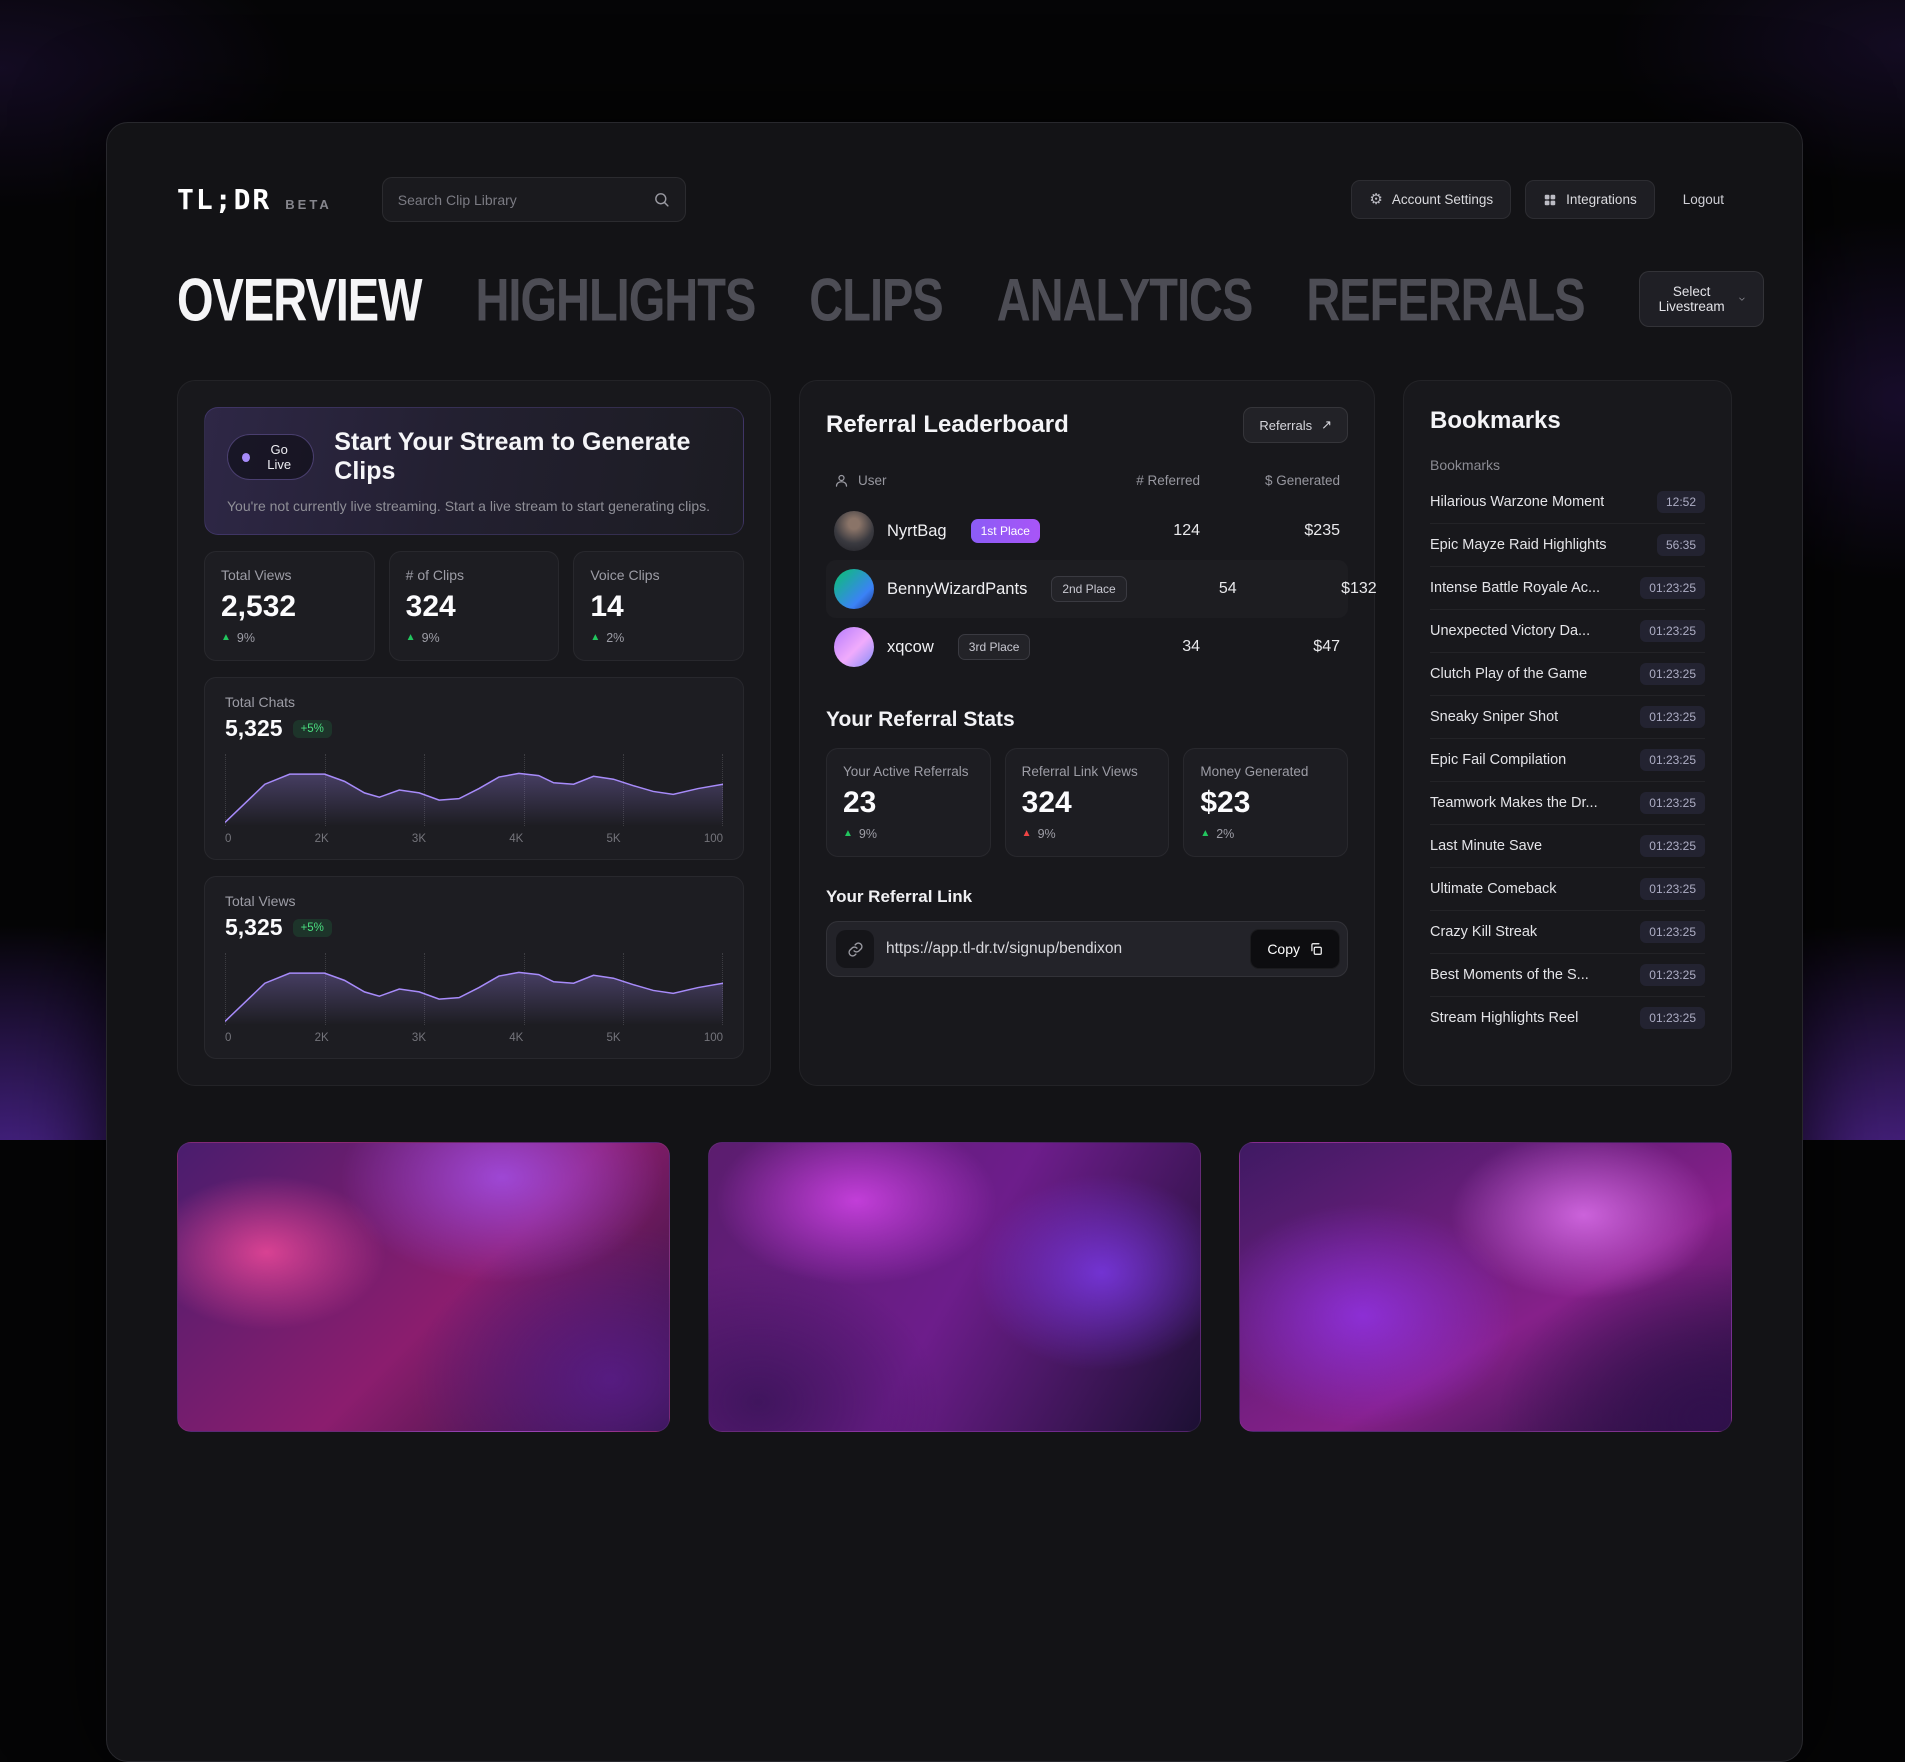  I want to click on stat-card-num-clips: # of Clips 324 ▲ 9%, so click(474, 606).